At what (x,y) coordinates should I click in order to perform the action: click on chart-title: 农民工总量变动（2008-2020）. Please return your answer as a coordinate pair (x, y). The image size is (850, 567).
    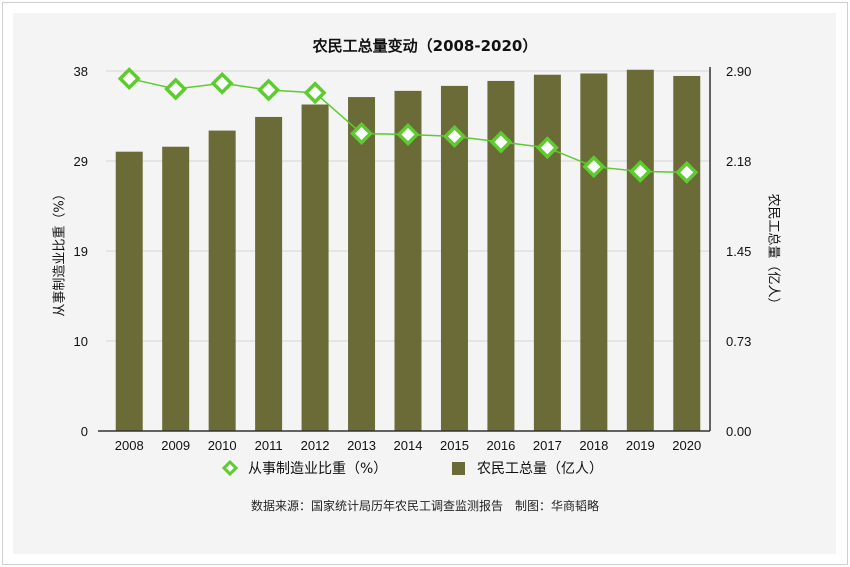
    Looking at the image, I should click on (425, 46).